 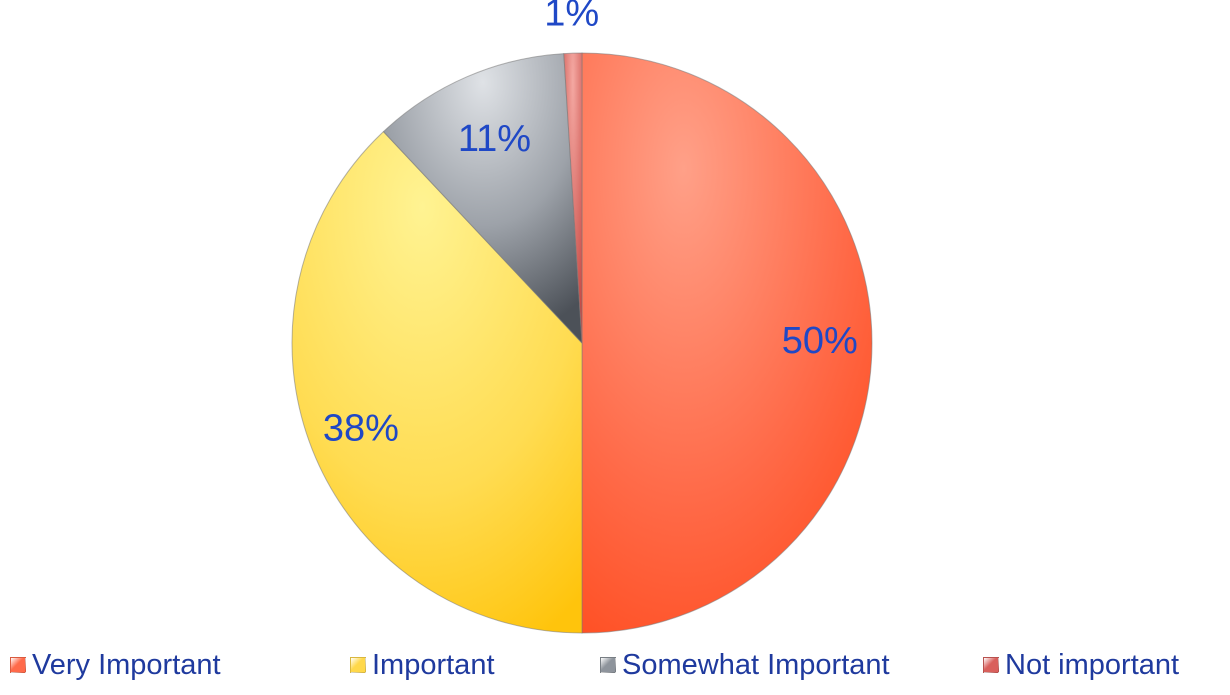 I want to click on legend-label-somewhat-important: Somewhat Important, so click(x=756, y=664).